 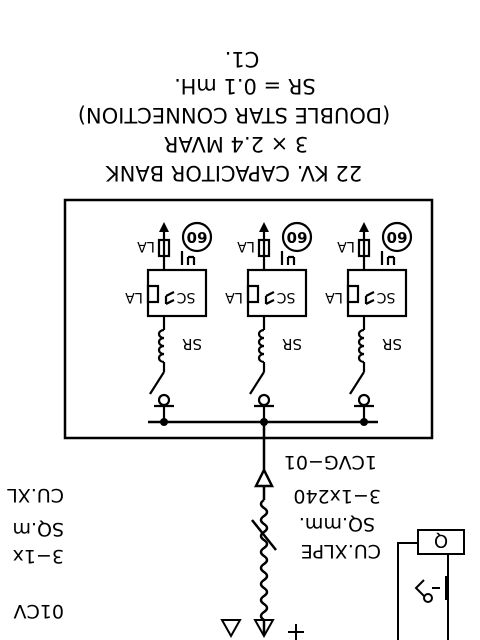 I want to click on q-box, so click(x=441, y=542).